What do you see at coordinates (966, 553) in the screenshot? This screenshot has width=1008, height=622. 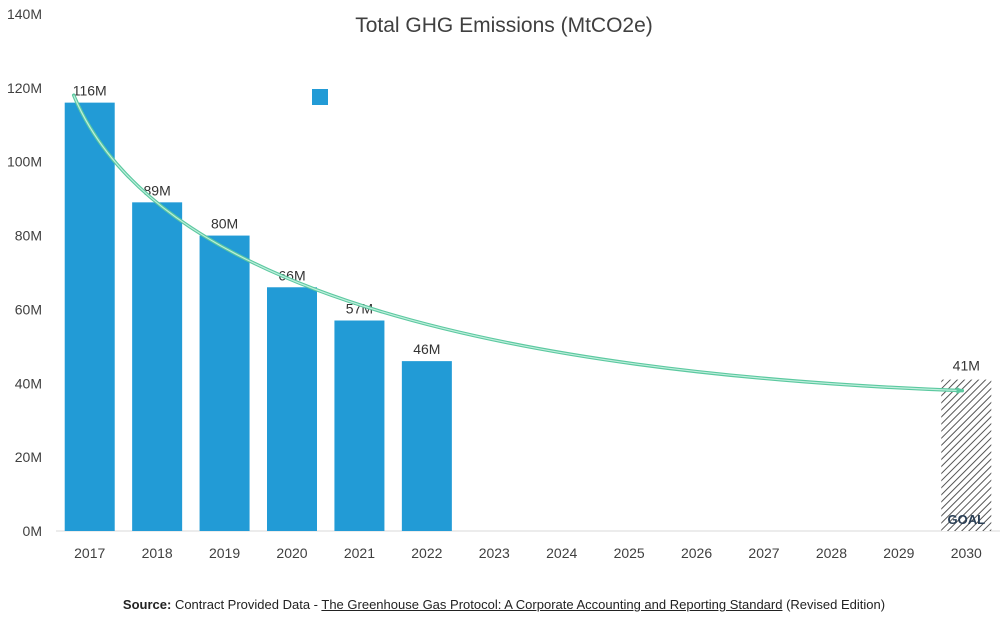 I see `x-tick-label: 2030` at bounding box center [966, 553].